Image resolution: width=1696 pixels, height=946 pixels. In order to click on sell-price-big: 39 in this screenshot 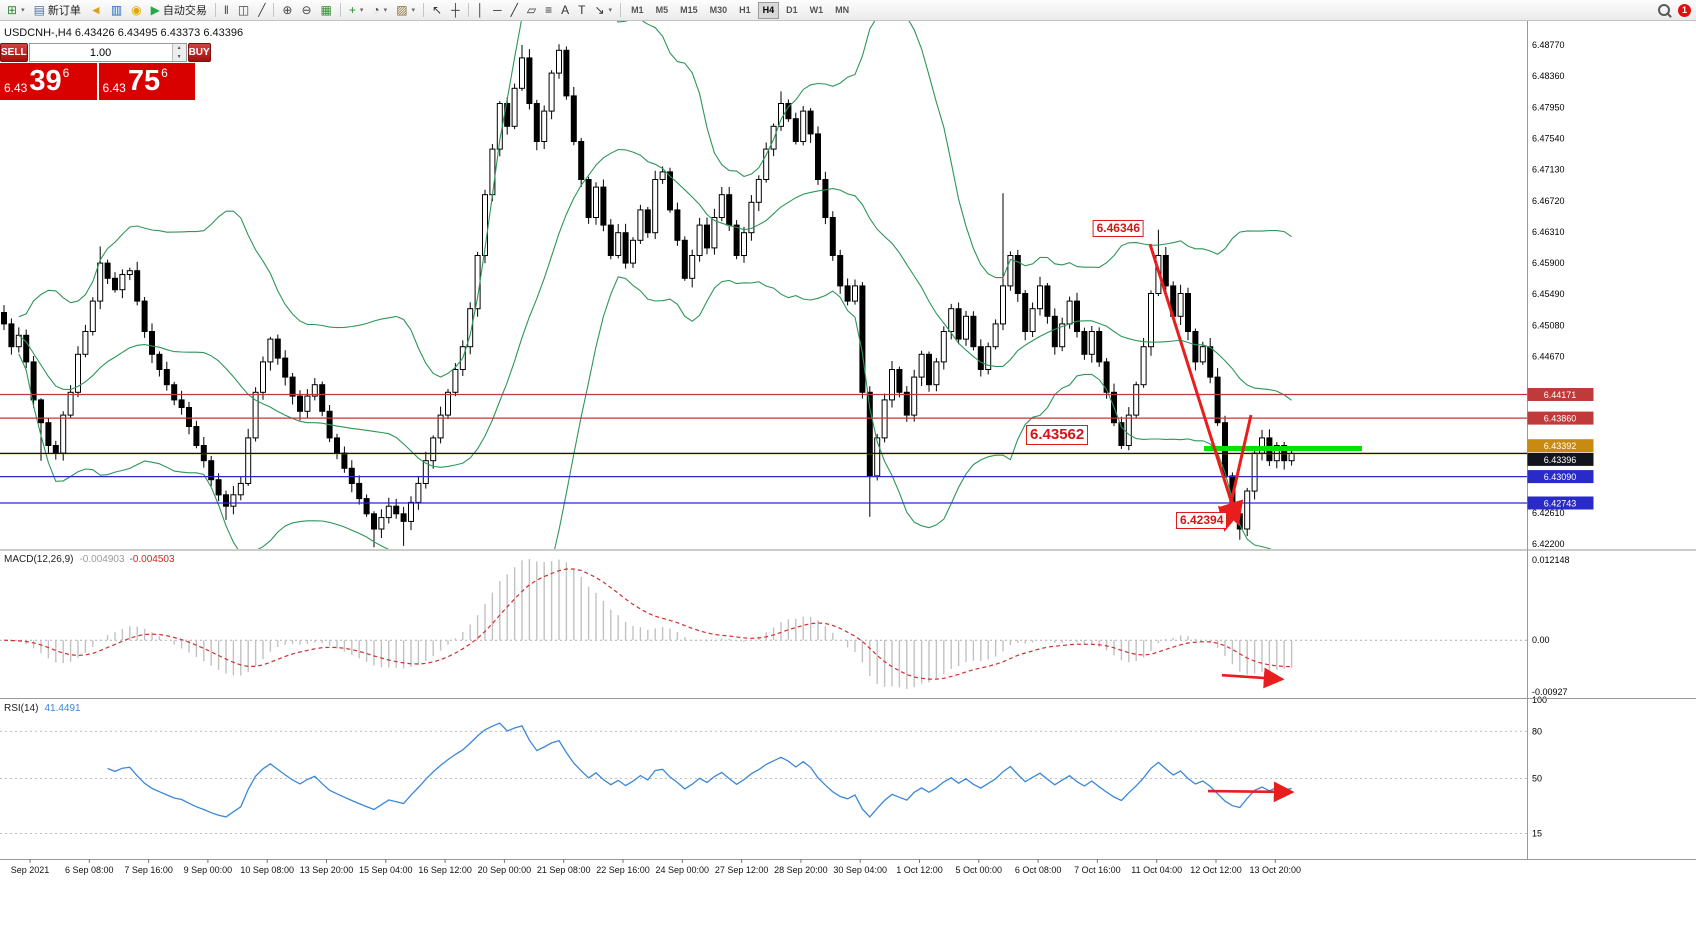, I will do `click(45, 81)`.